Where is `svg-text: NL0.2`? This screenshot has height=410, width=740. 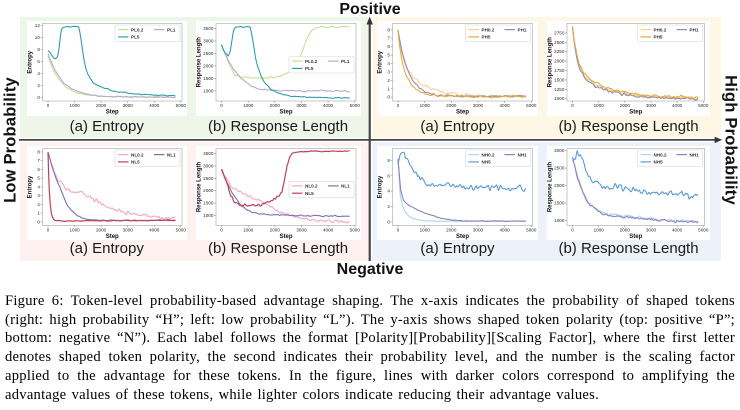 svg-text: NL0.2 is located at coordinates (137, 154).